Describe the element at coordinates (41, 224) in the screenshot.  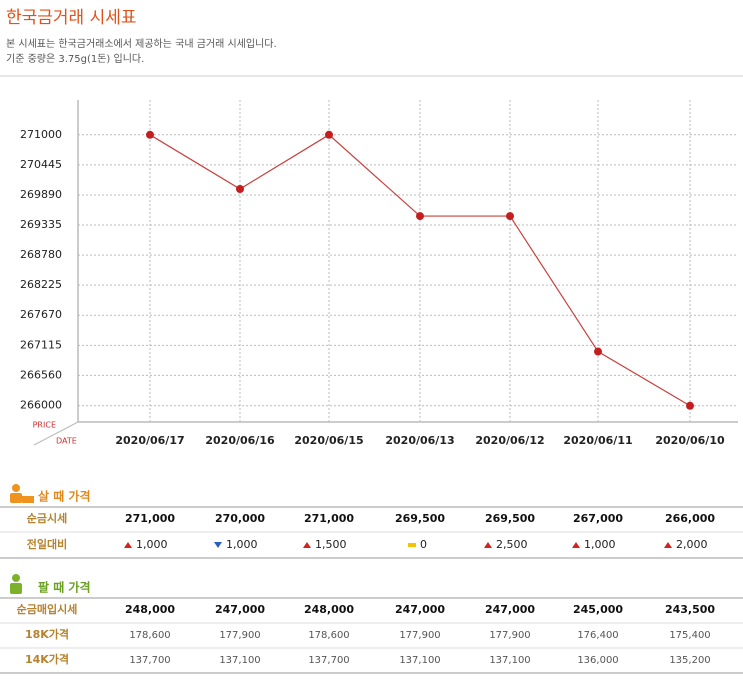
I see `y-tick-label: 269335` at that location.